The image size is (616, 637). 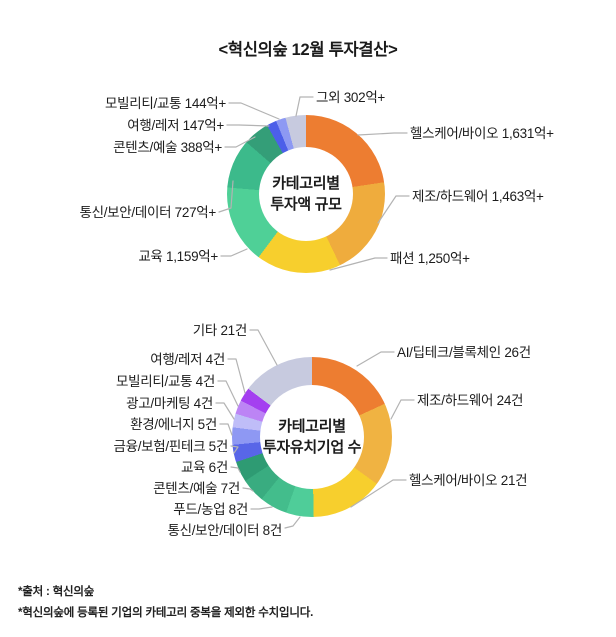 I want to click on slice-label: 교육 6건, so click(x=204, y=467).